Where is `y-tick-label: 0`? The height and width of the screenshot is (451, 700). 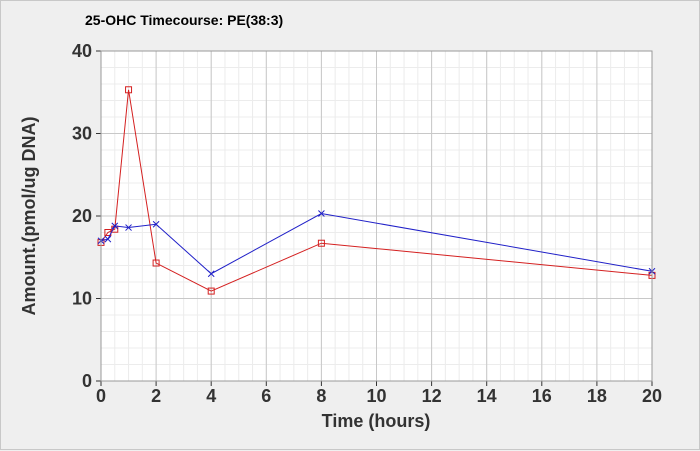 y-tick-label: 0 is located at coordinates (87, 381).